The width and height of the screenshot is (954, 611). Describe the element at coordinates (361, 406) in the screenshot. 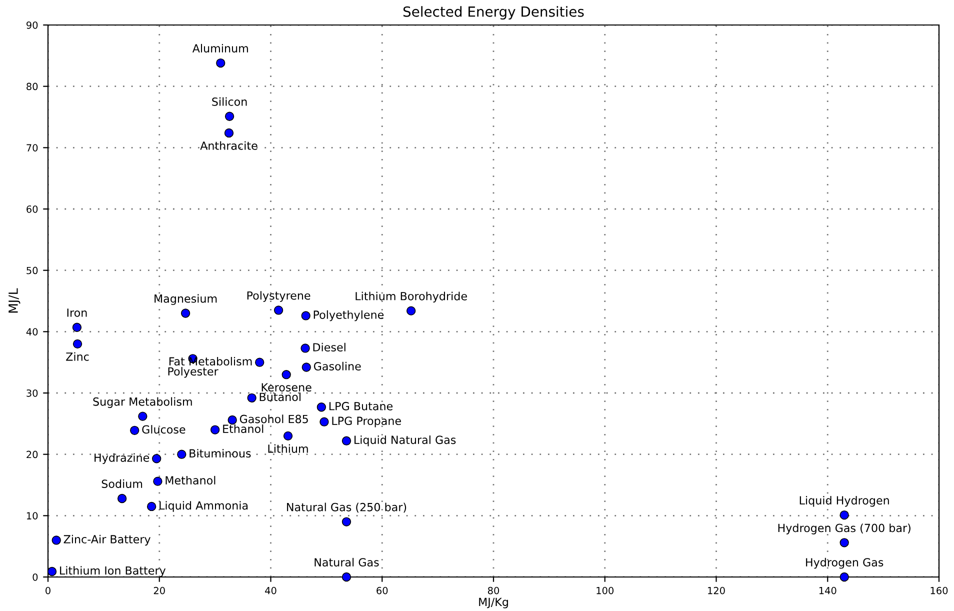

I see `annotation: LPG Butane` at that location.